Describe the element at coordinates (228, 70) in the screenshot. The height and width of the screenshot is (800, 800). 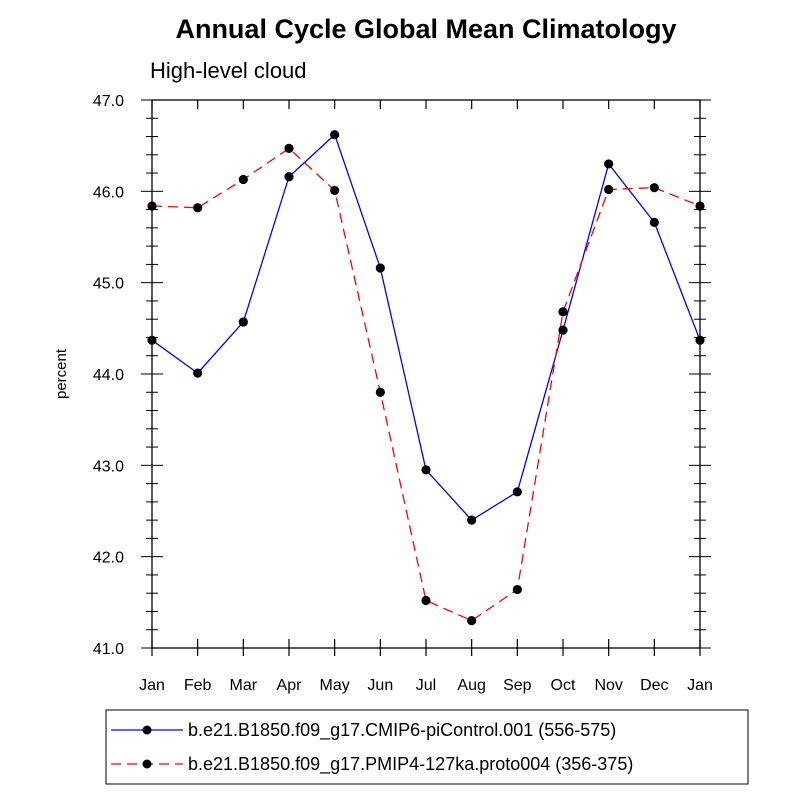
I see `chart-subtitle: High-level cloud` at that location.